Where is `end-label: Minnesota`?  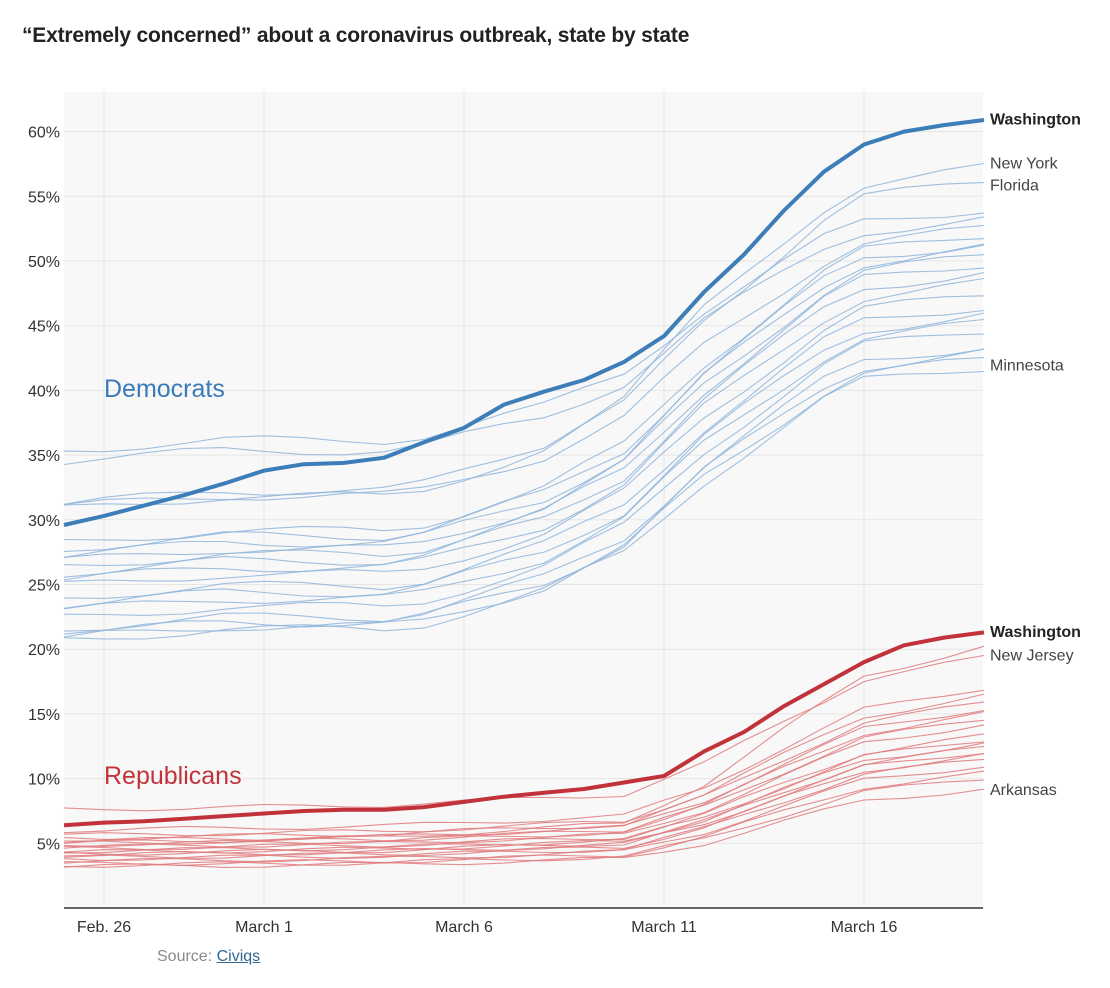
end-label: Minnesota is located at coordinates (1027, 366).